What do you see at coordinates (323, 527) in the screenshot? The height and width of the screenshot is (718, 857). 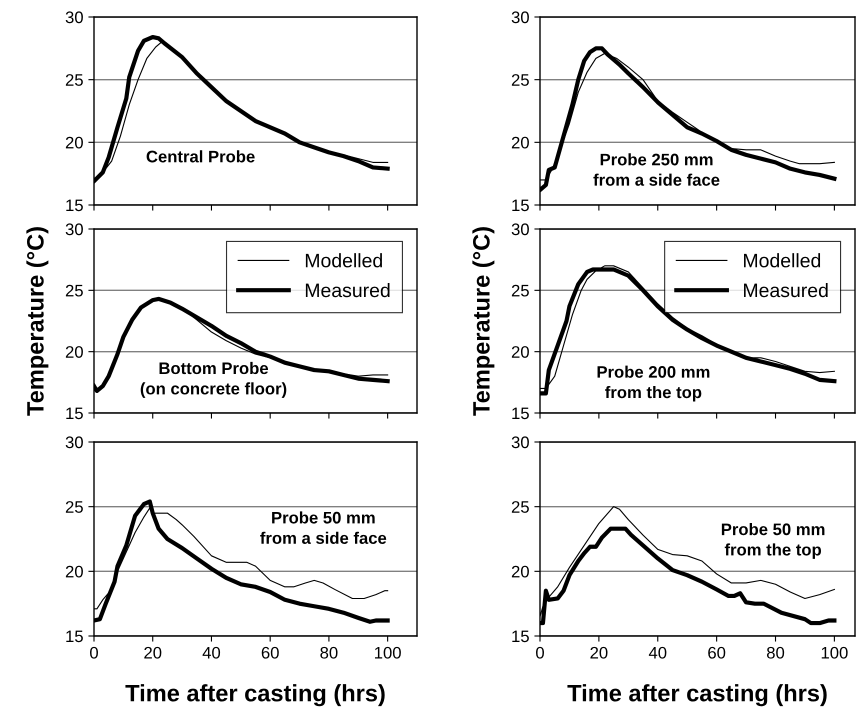 I see `annotation: Probe 50 mm from a side face` at bounding box center [323, 527].